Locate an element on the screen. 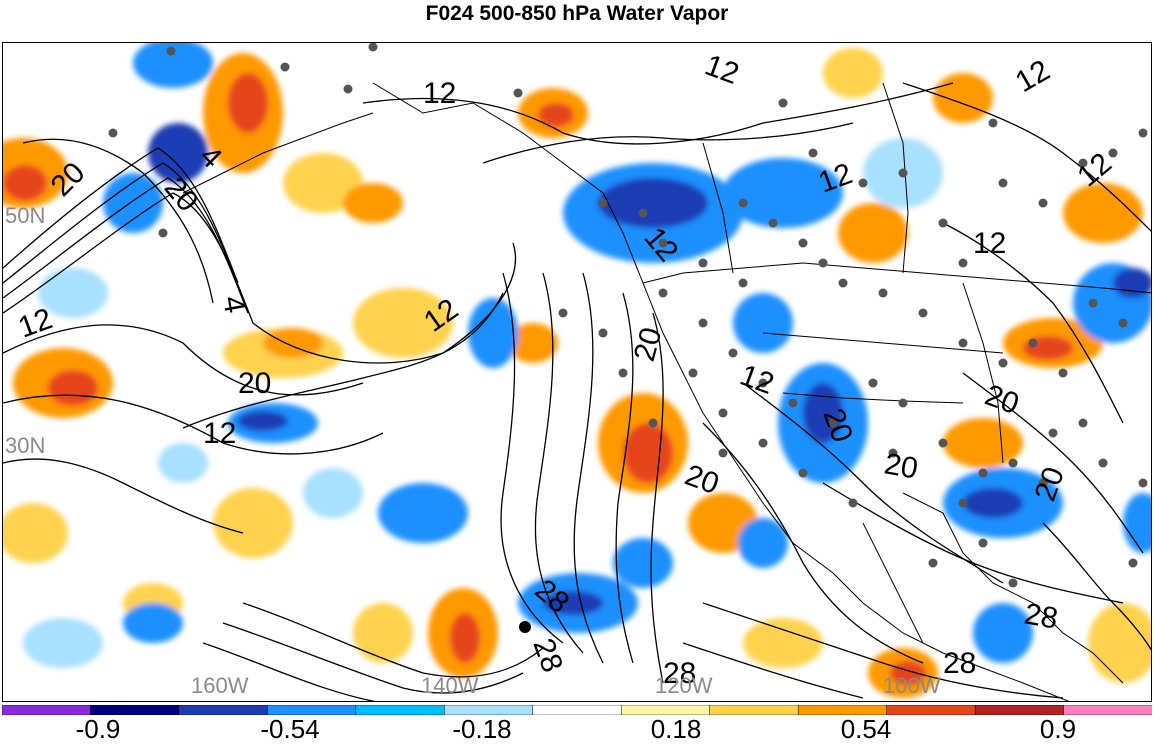  colorbar-label-neg-0.54: -0.54 is located at coordinates (290, 729).